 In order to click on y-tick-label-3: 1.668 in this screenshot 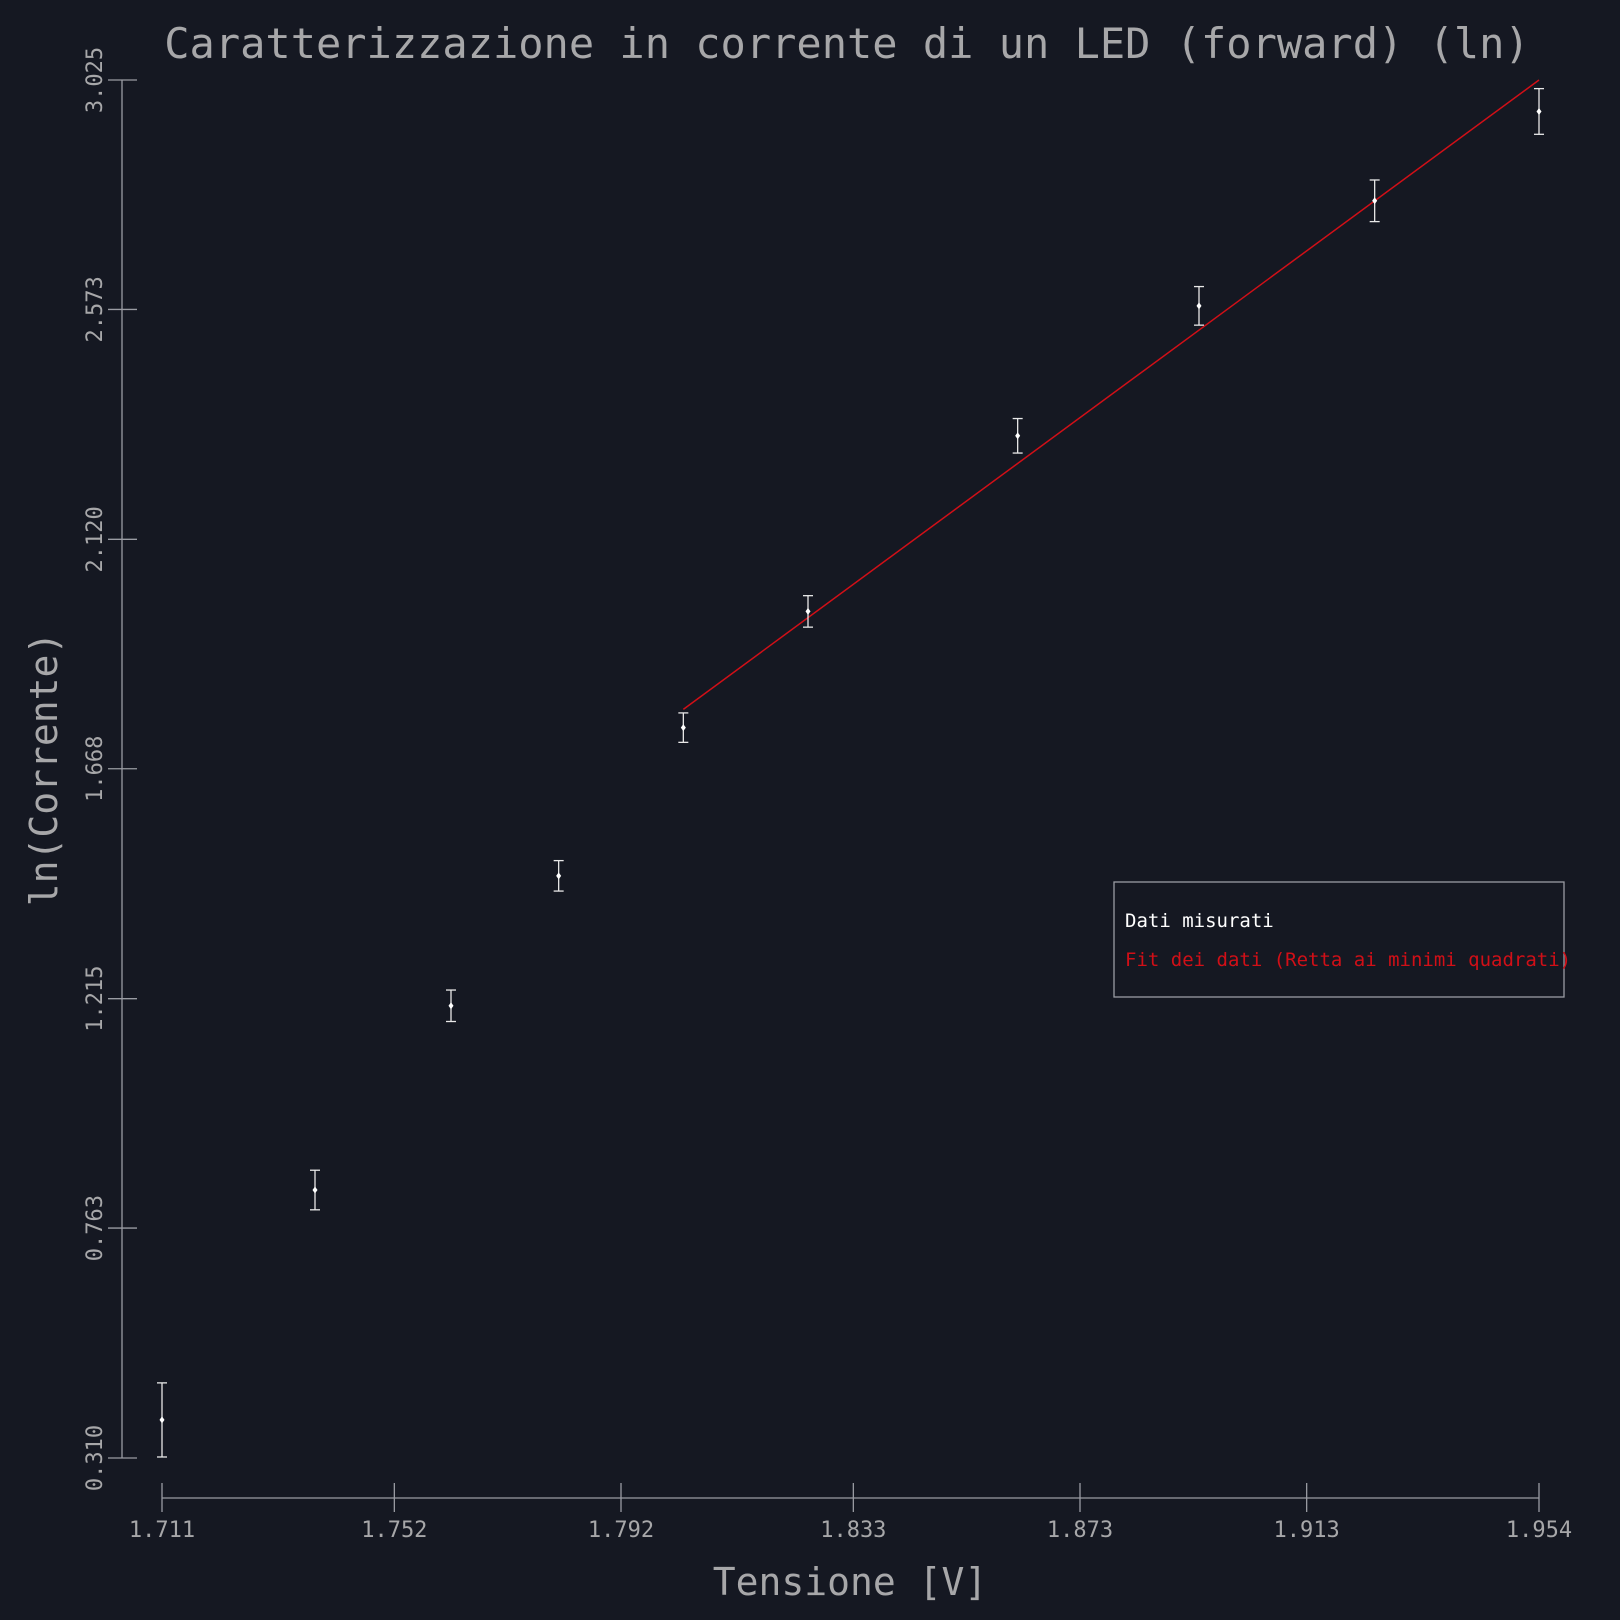, I will do `click(95, 769)`.